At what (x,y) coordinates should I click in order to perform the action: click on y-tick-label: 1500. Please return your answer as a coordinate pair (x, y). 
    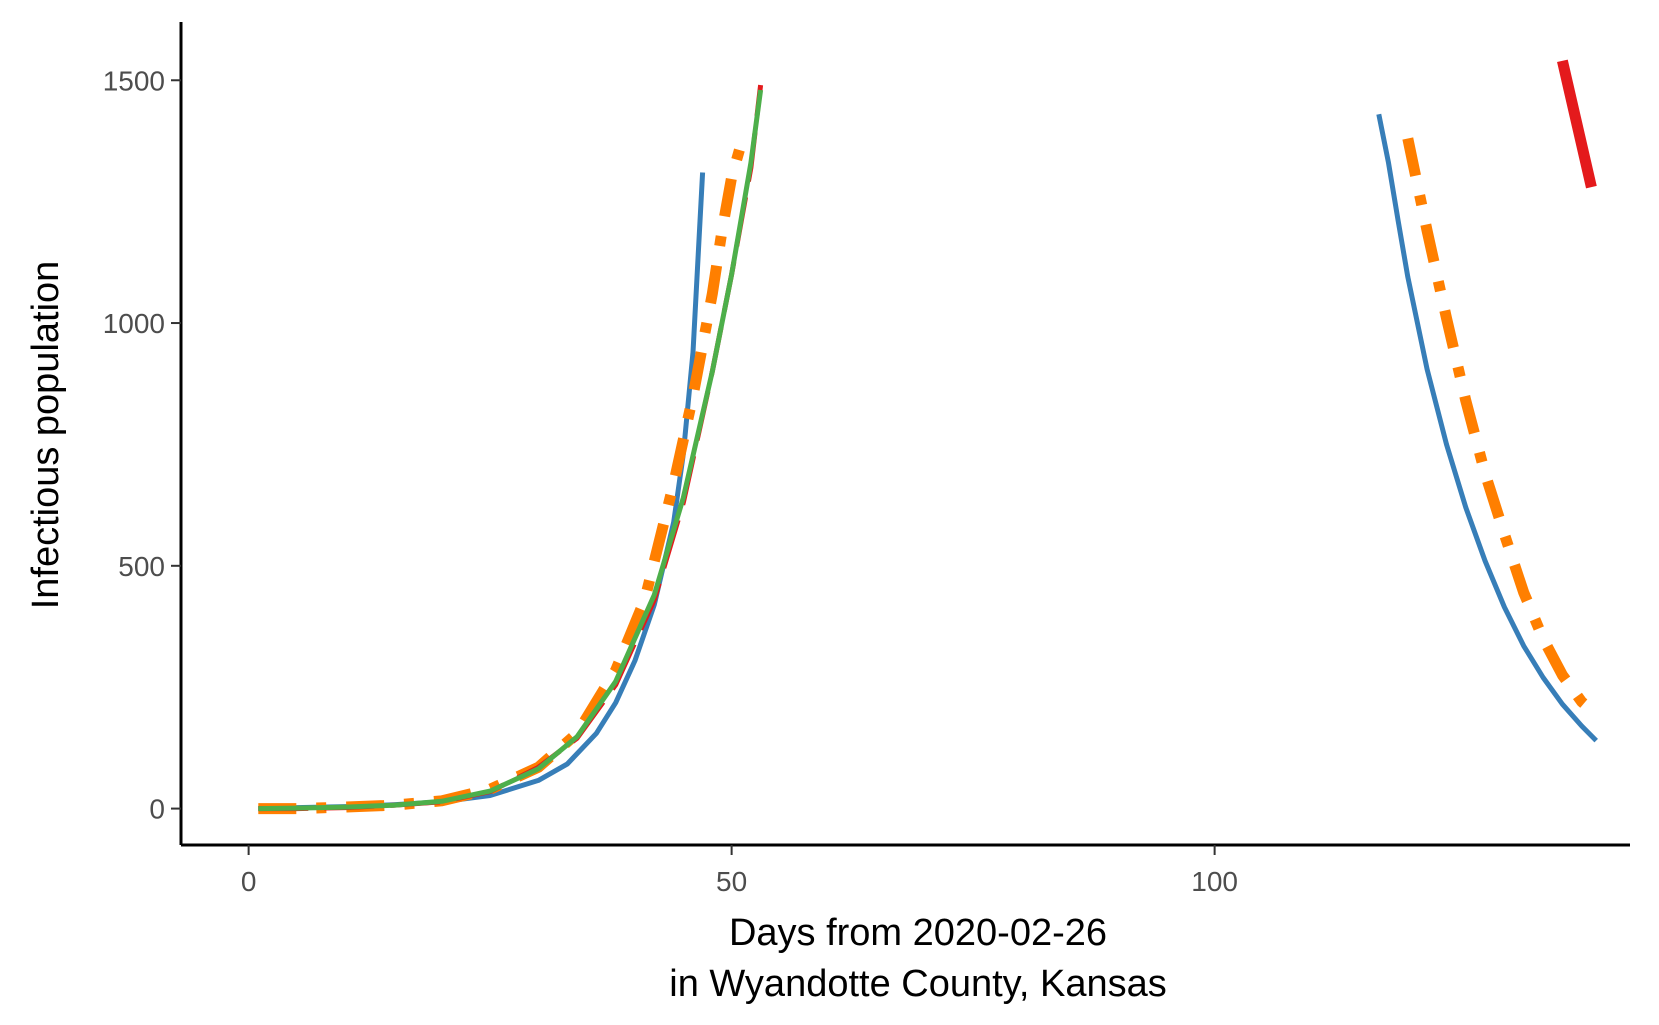
    Looking at the image, I should click on (134, 80).